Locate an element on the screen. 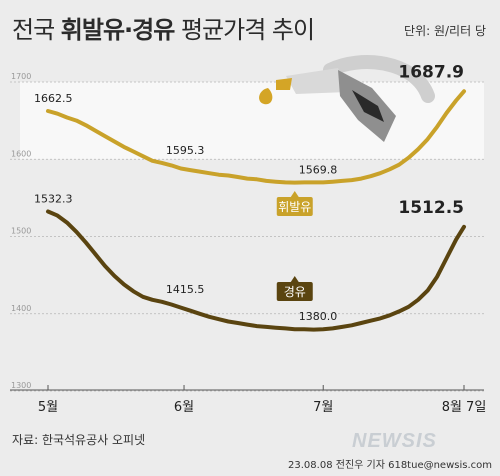  unit-label: 단위: 원/리터 당 is located at coordinates (445, 31).